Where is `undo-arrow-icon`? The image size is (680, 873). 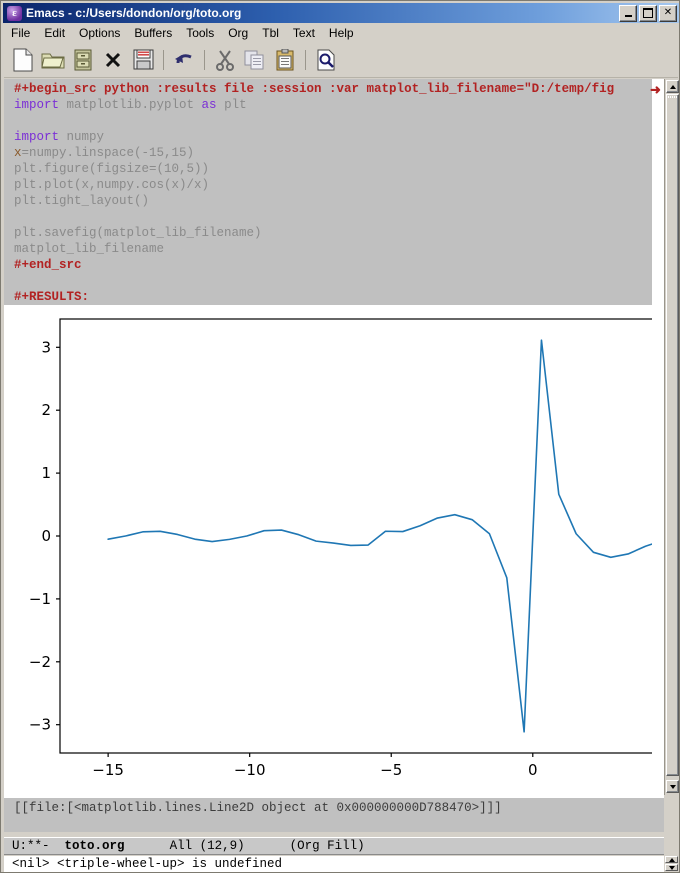
undo-arrow-icon is located at coordinates (184, 60).